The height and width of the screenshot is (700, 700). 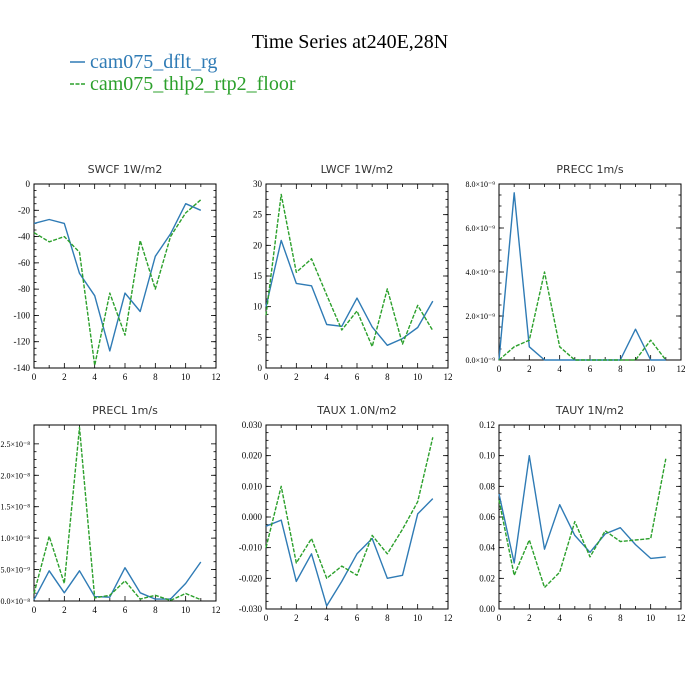 What do you see at coordinates (15, 570) in the screenshot?
I see `y-tick-label: 5.0×10⁻⁹` at bounding box center [15, 570].